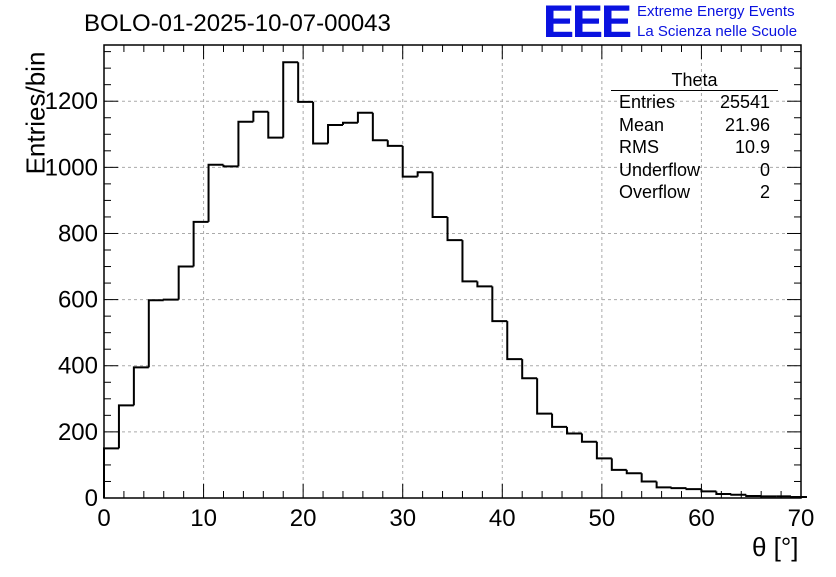 The height and width of the screenshot is (577, 836). I want to click on stats-value: 21.96, so click(747, 125).